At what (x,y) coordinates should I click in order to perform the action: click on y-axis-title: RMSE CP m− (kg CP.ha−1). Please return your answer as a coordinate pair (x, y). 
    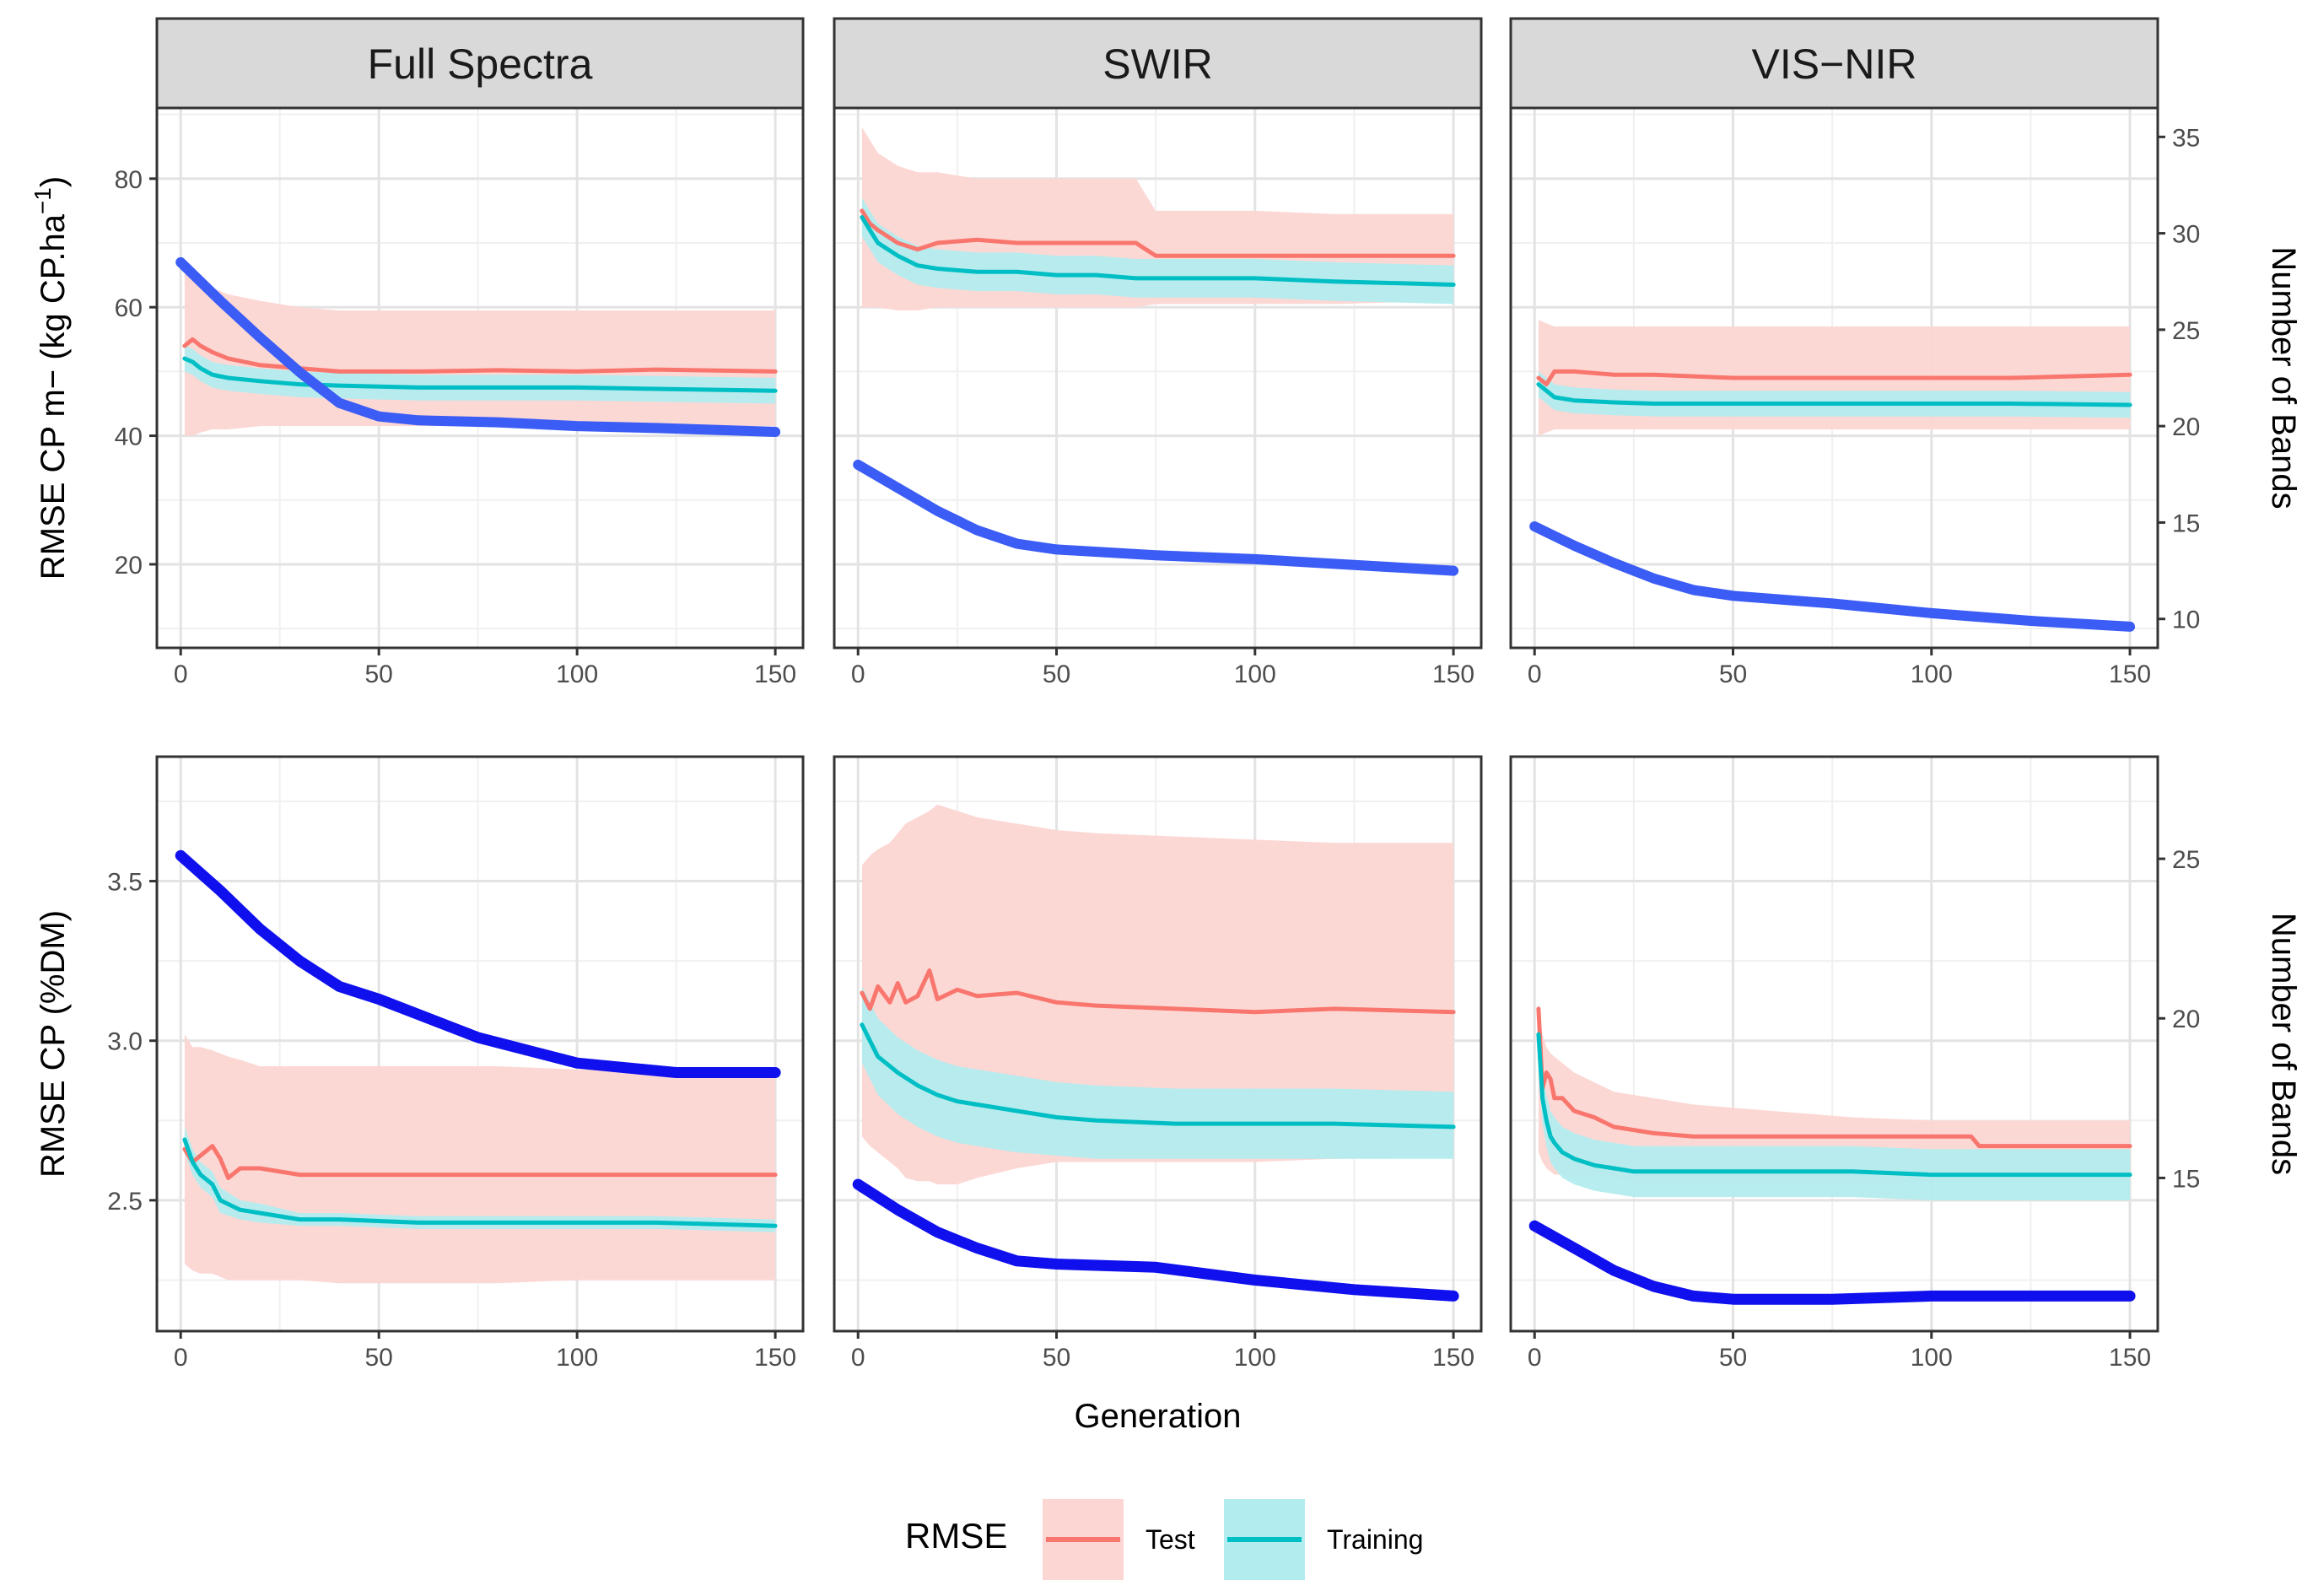
    Looking at the image, I should click on (51, 378).